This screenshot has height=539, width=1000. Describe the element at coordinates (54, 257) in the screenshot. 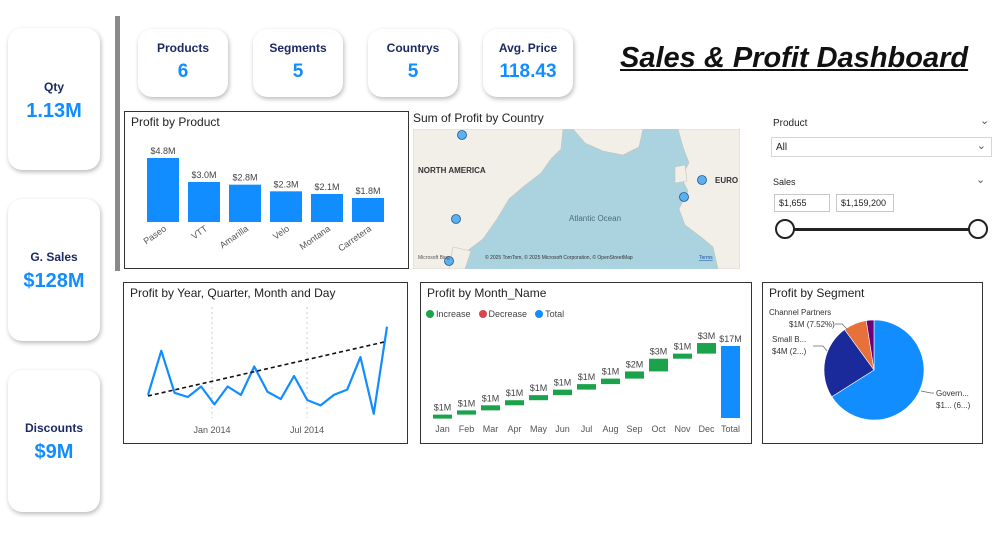

I see `gross-sales-label: G. Sales` at that location.